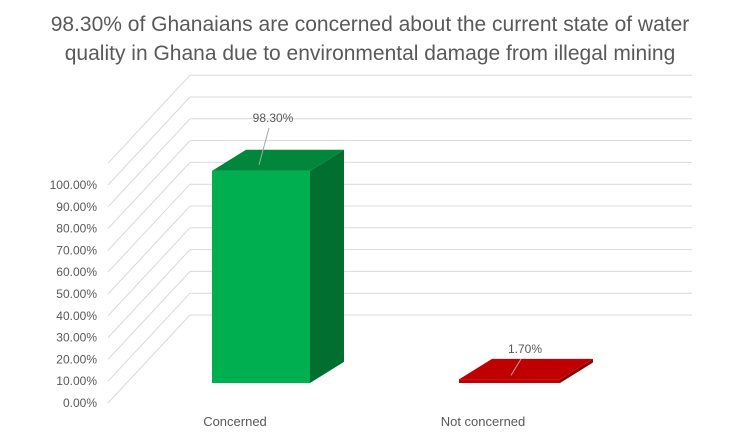 Image resolution: width=740 pixels, height=446 pixels. Describe the element at coordinates (76, 359) in the screenshot. I see `y-tick-label: 20.00%` at that location.